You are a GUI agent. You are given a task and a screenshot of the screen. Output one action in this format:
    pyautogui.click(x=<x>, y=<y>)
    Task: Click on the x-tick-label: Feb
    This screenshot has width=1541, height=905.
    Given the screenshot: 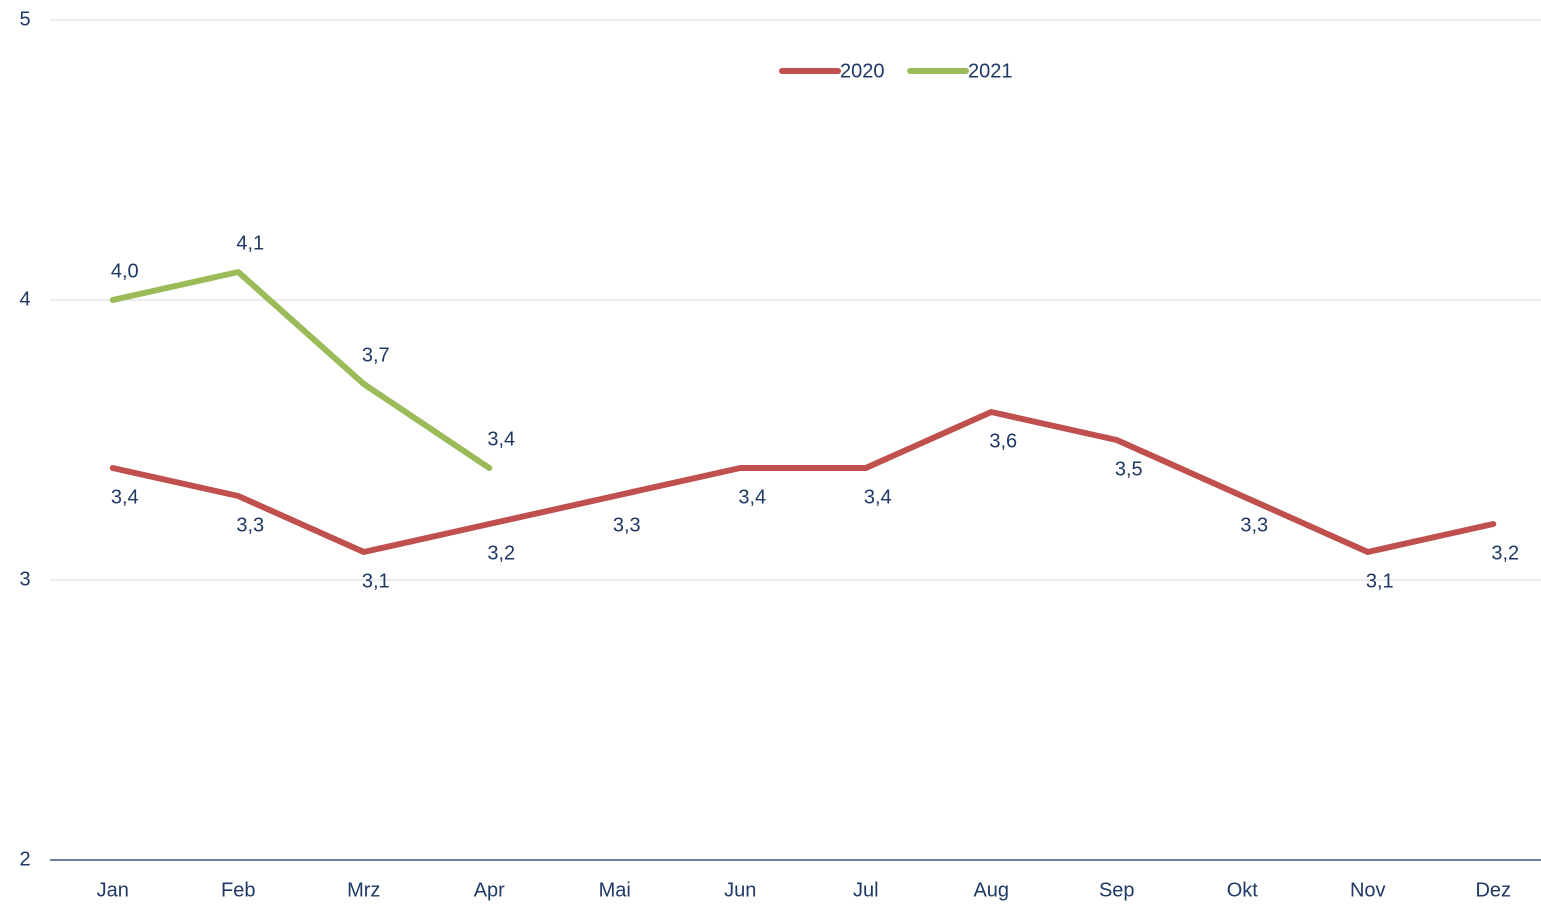 What is the action you would take?
    pyautogui.click(x=238, y=890)
    